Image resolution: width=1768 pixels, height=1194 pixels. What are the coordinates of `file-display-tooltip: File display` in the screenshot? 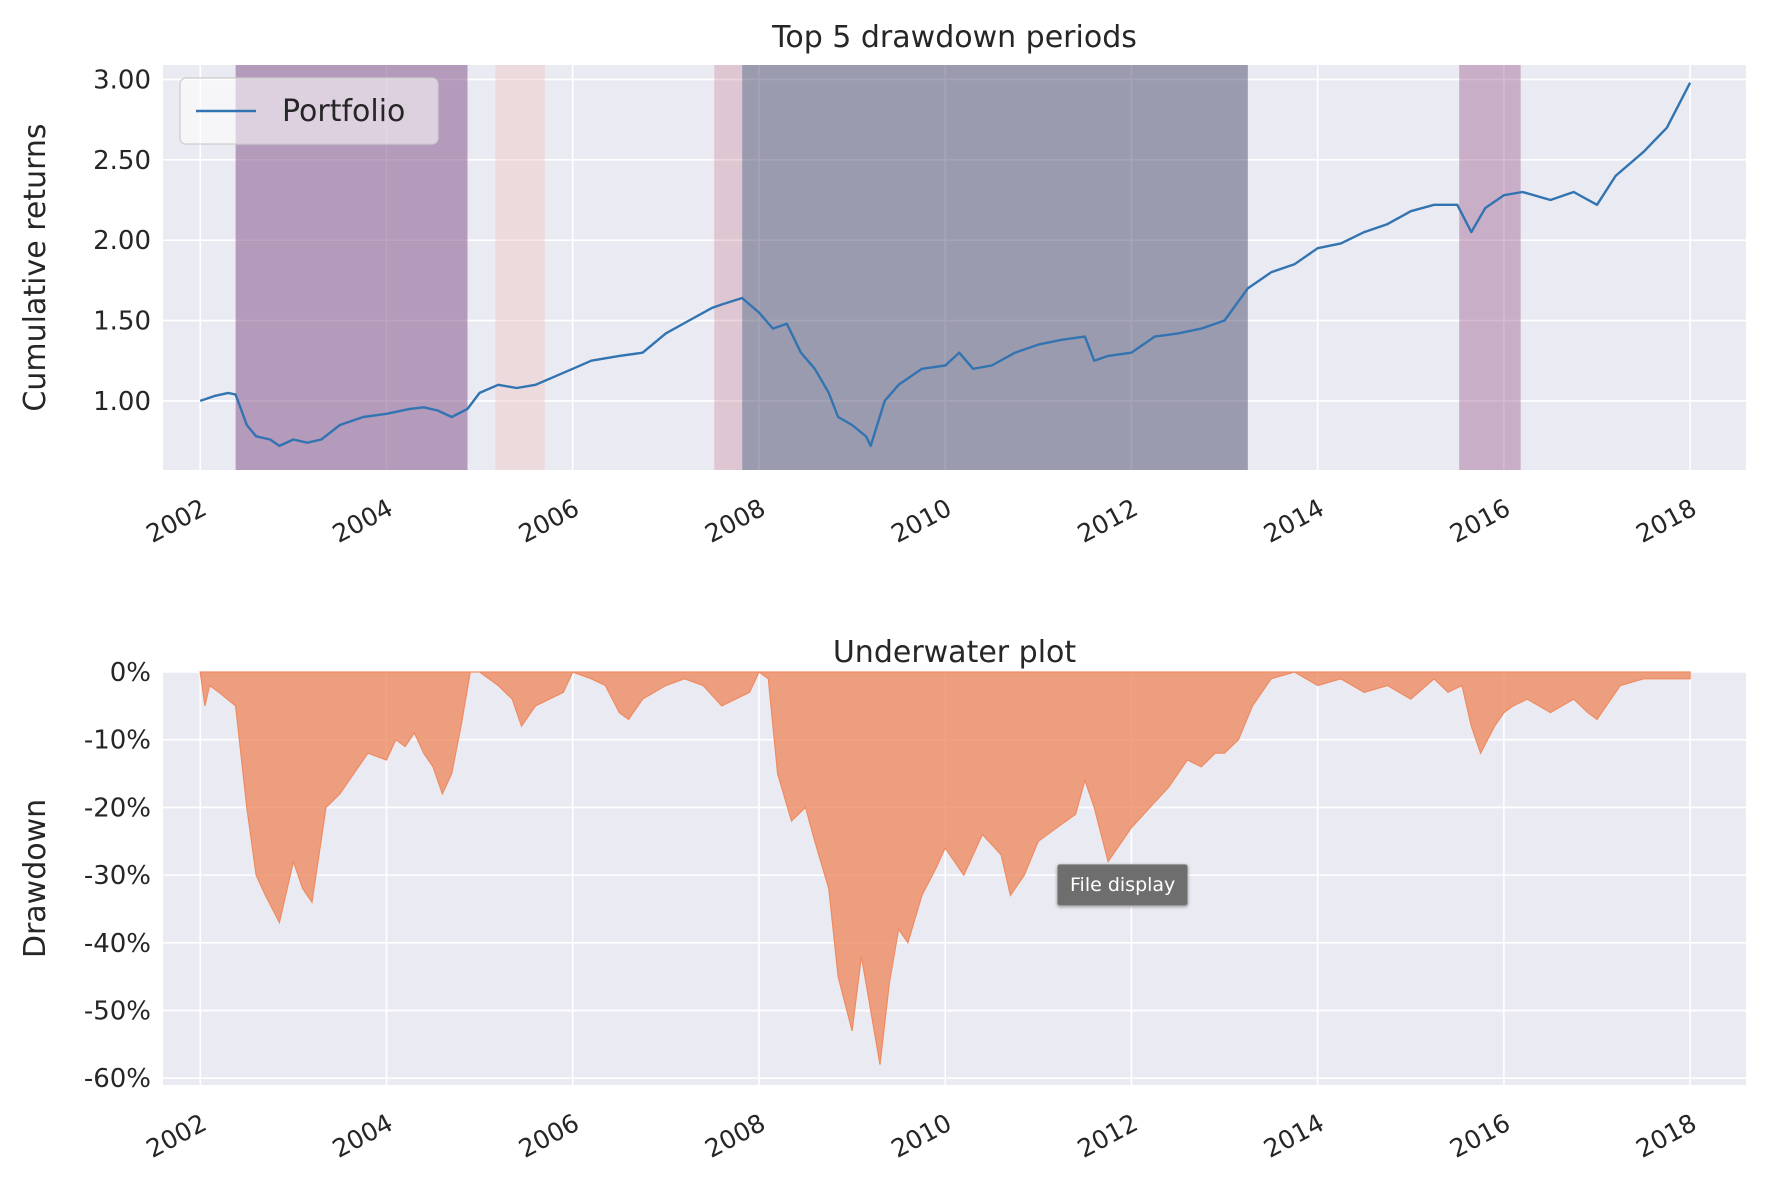 It's located at (1123, 885).